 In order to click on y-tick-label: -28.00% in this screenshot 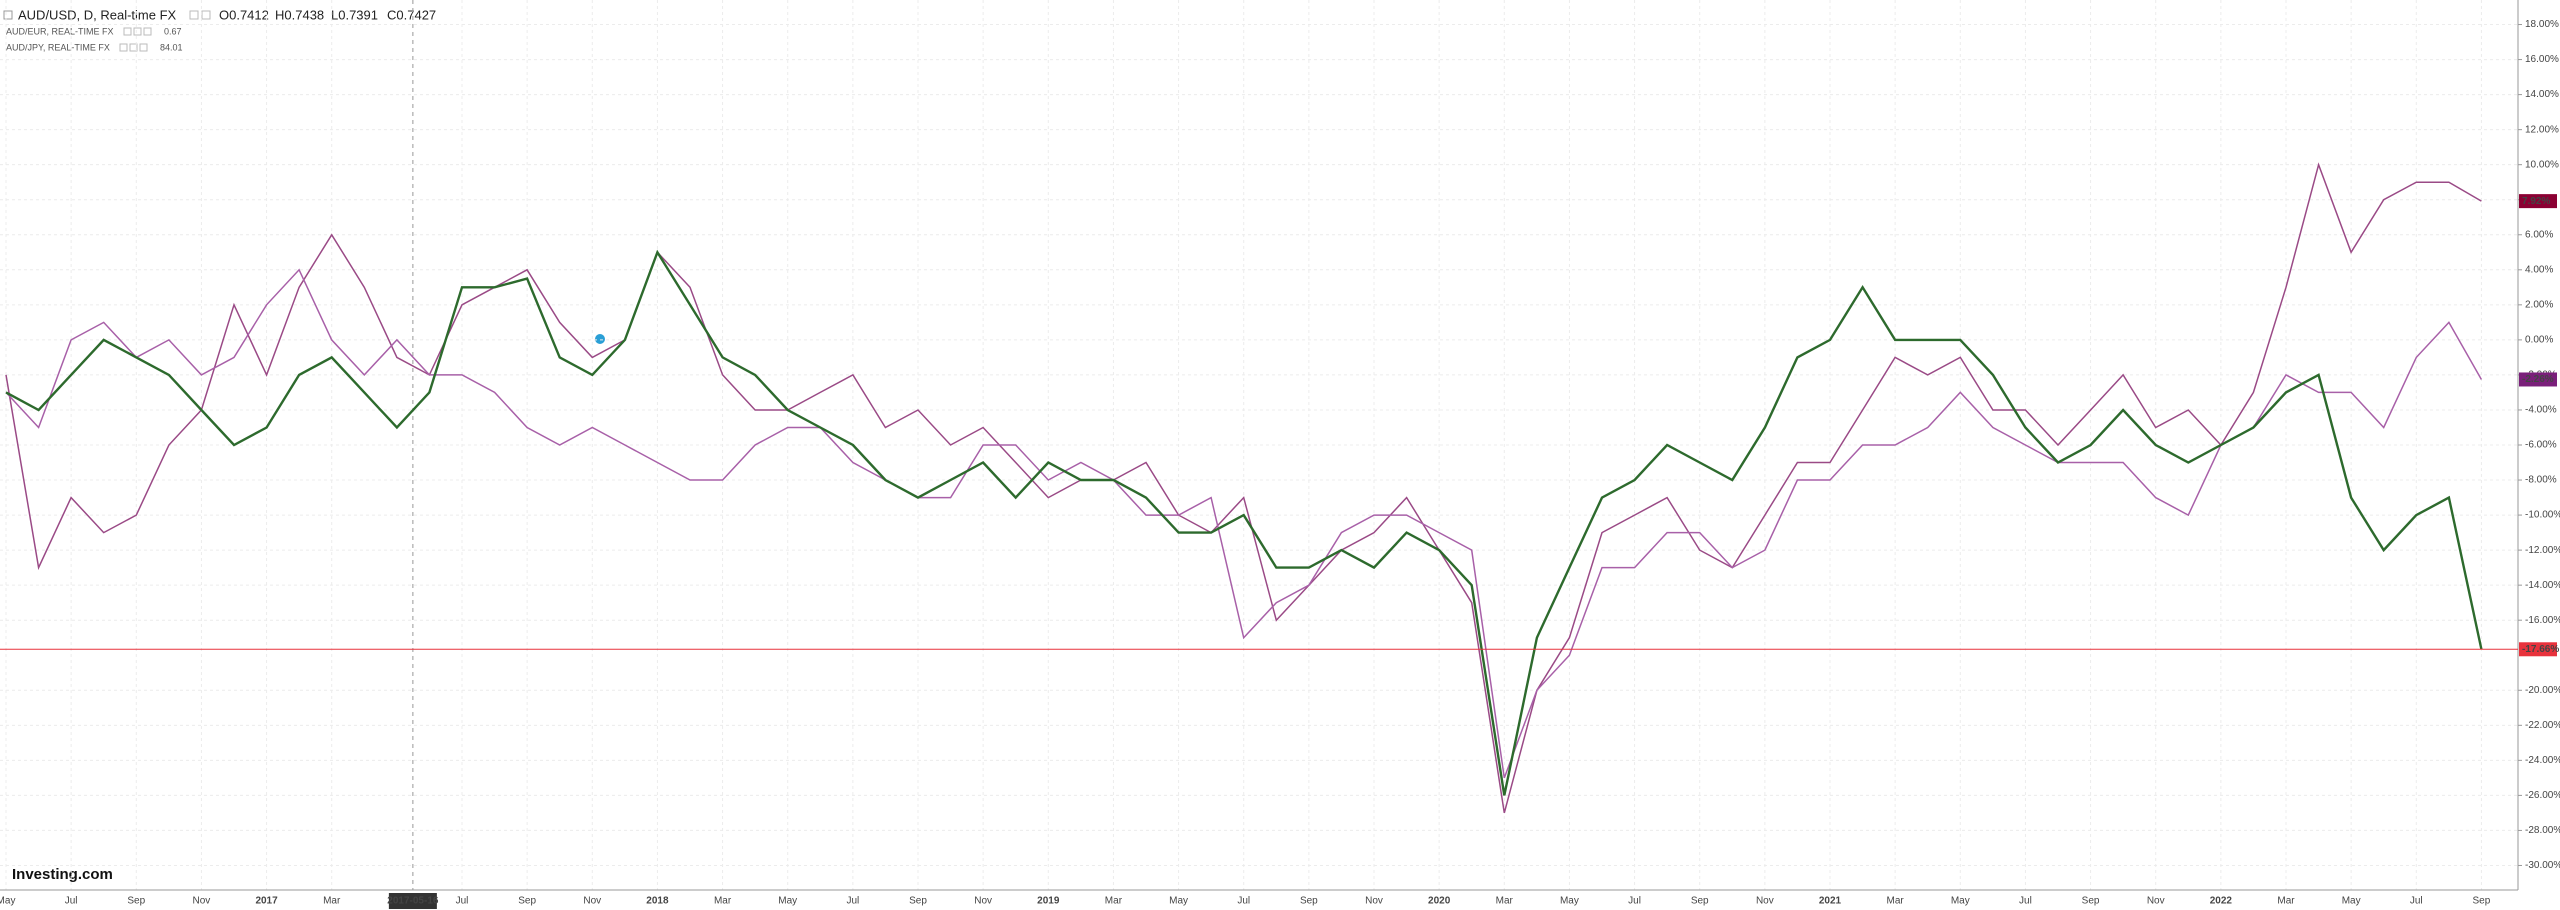, I will do `click(2542, 830)`.